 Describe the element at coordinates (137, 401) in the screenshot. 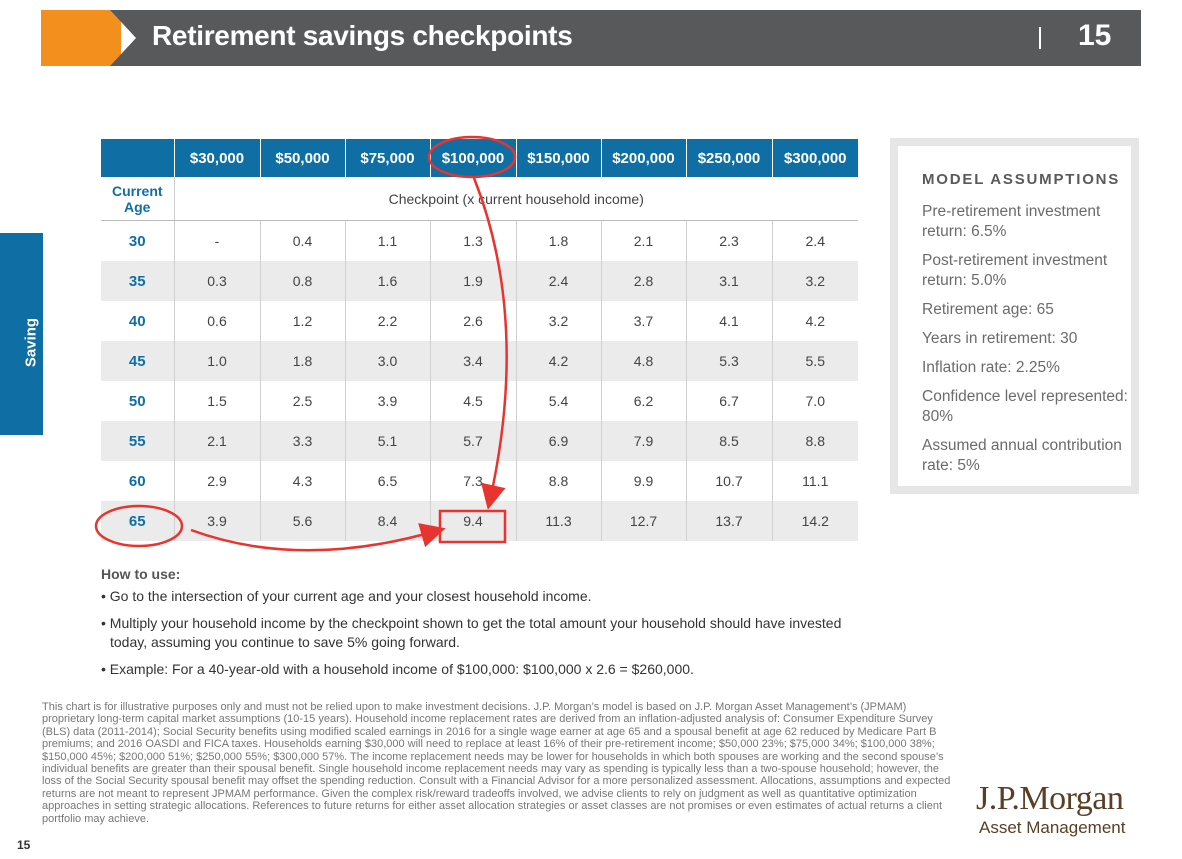

I see `age-cell: 50` at that location.